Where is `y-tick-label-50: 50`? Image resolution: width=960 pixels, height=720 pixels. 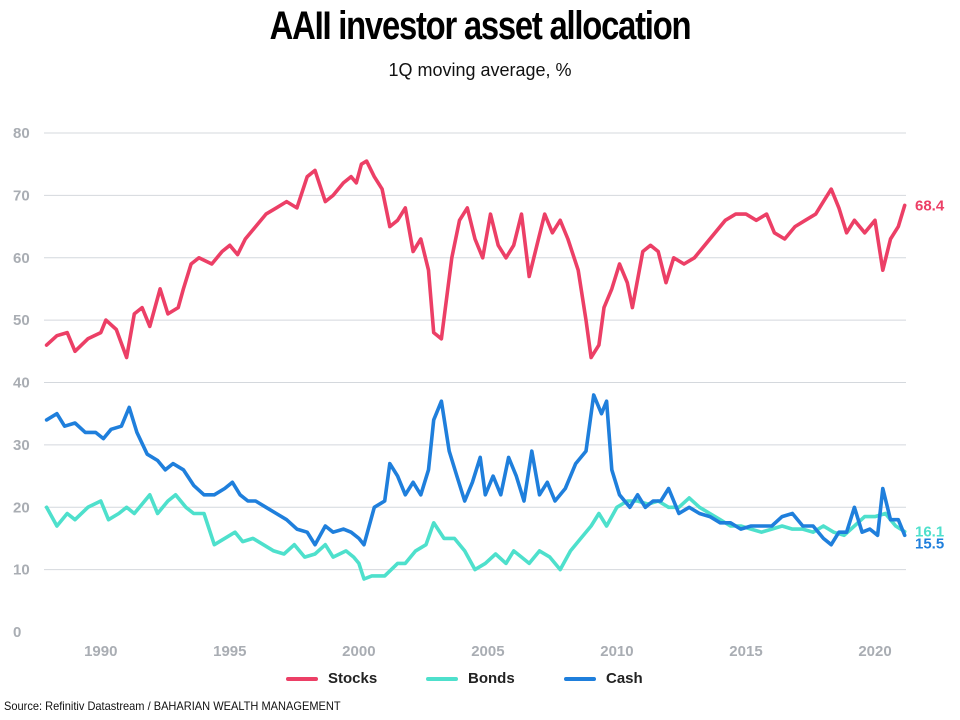 y-tick-label-50: 50 is located at coordinates (21, 320).